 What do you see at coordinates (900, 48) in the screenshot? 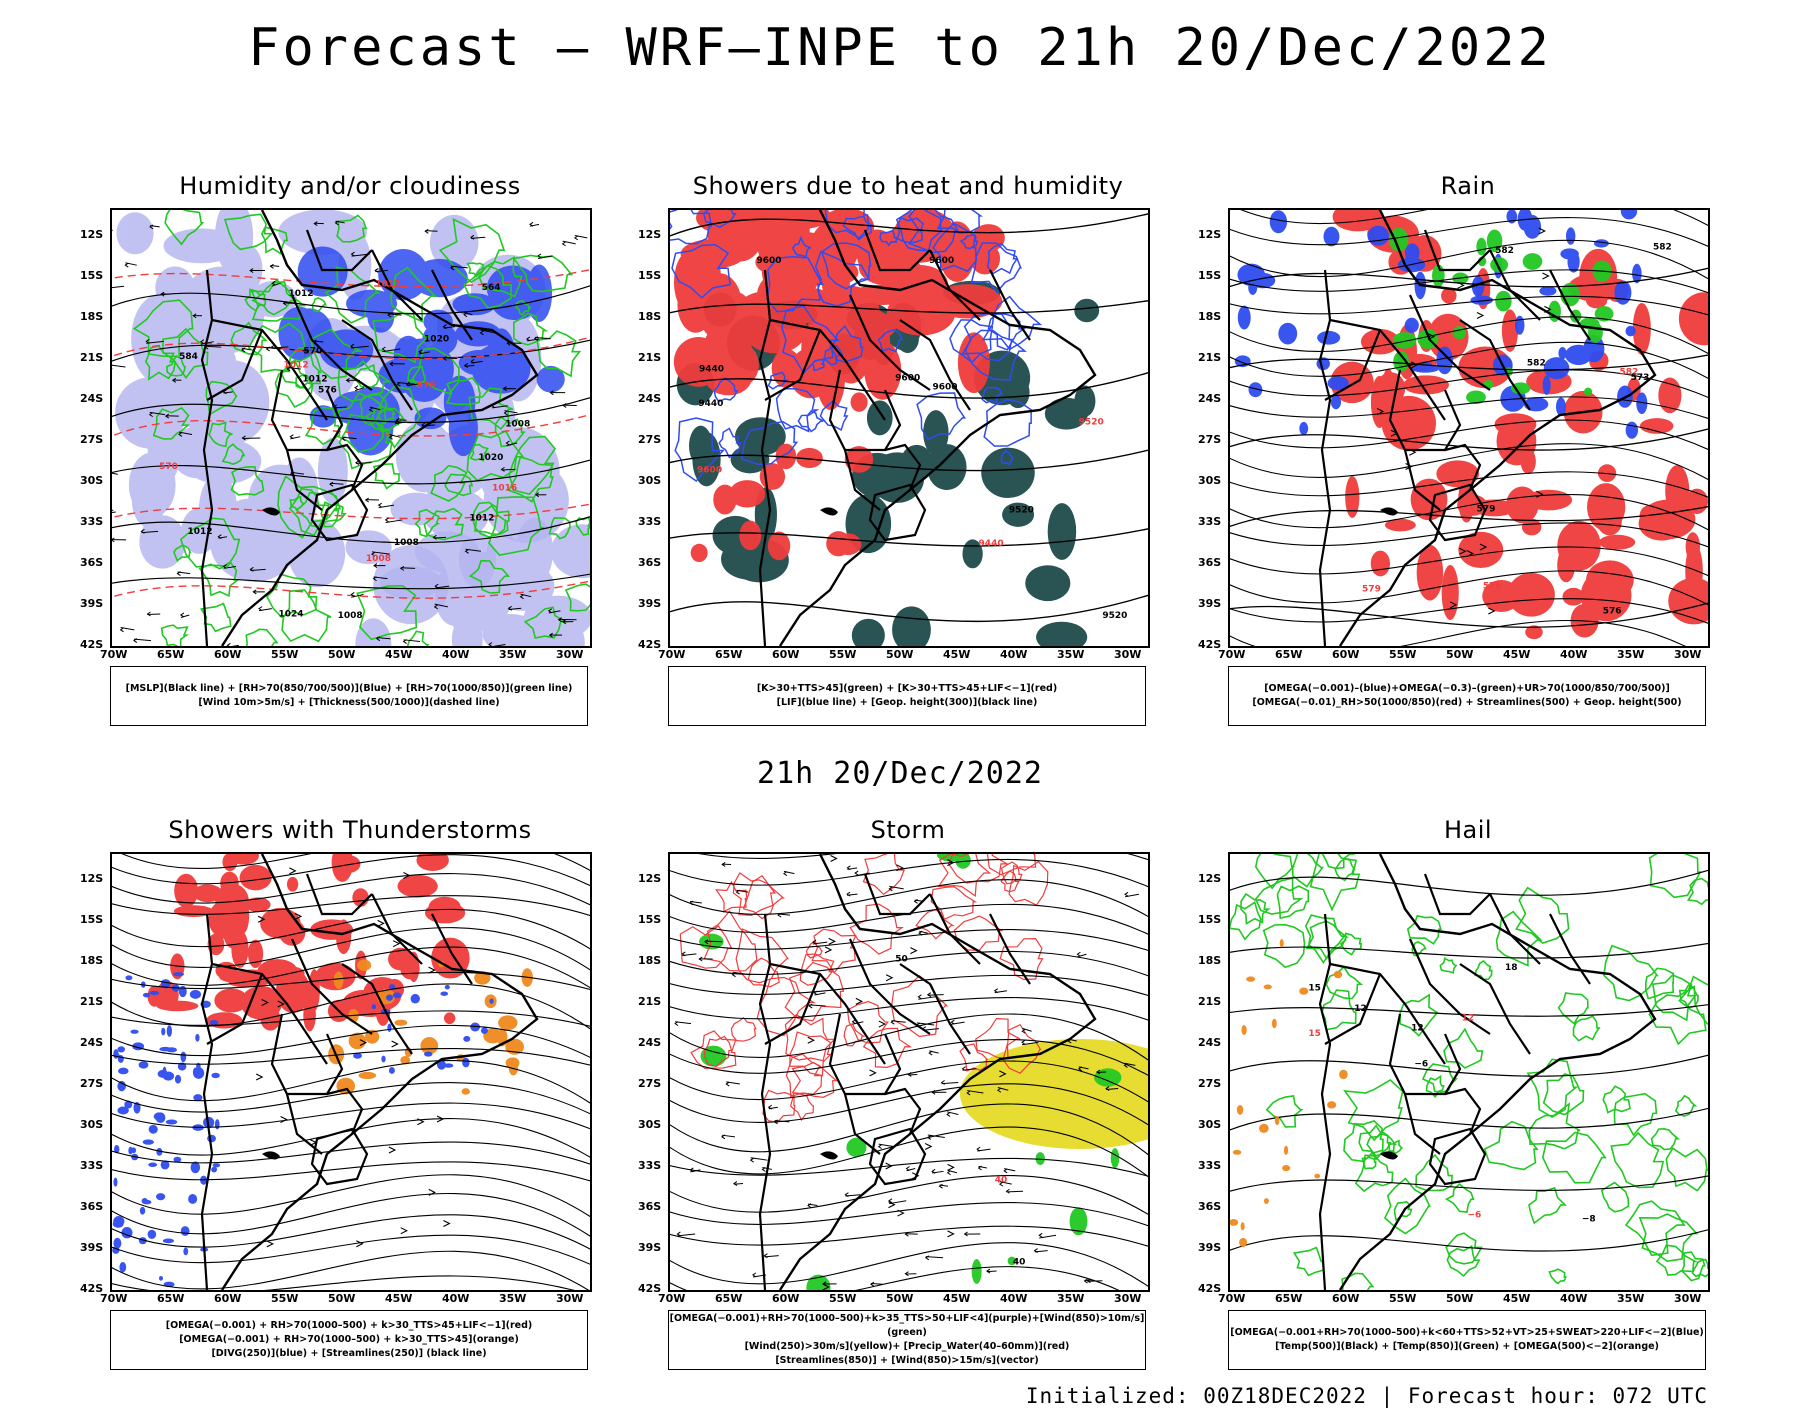
I see `main-title: Forecast — WRF–INPE to 21h 20/Dec/2022` at bounding box center [900, 48].